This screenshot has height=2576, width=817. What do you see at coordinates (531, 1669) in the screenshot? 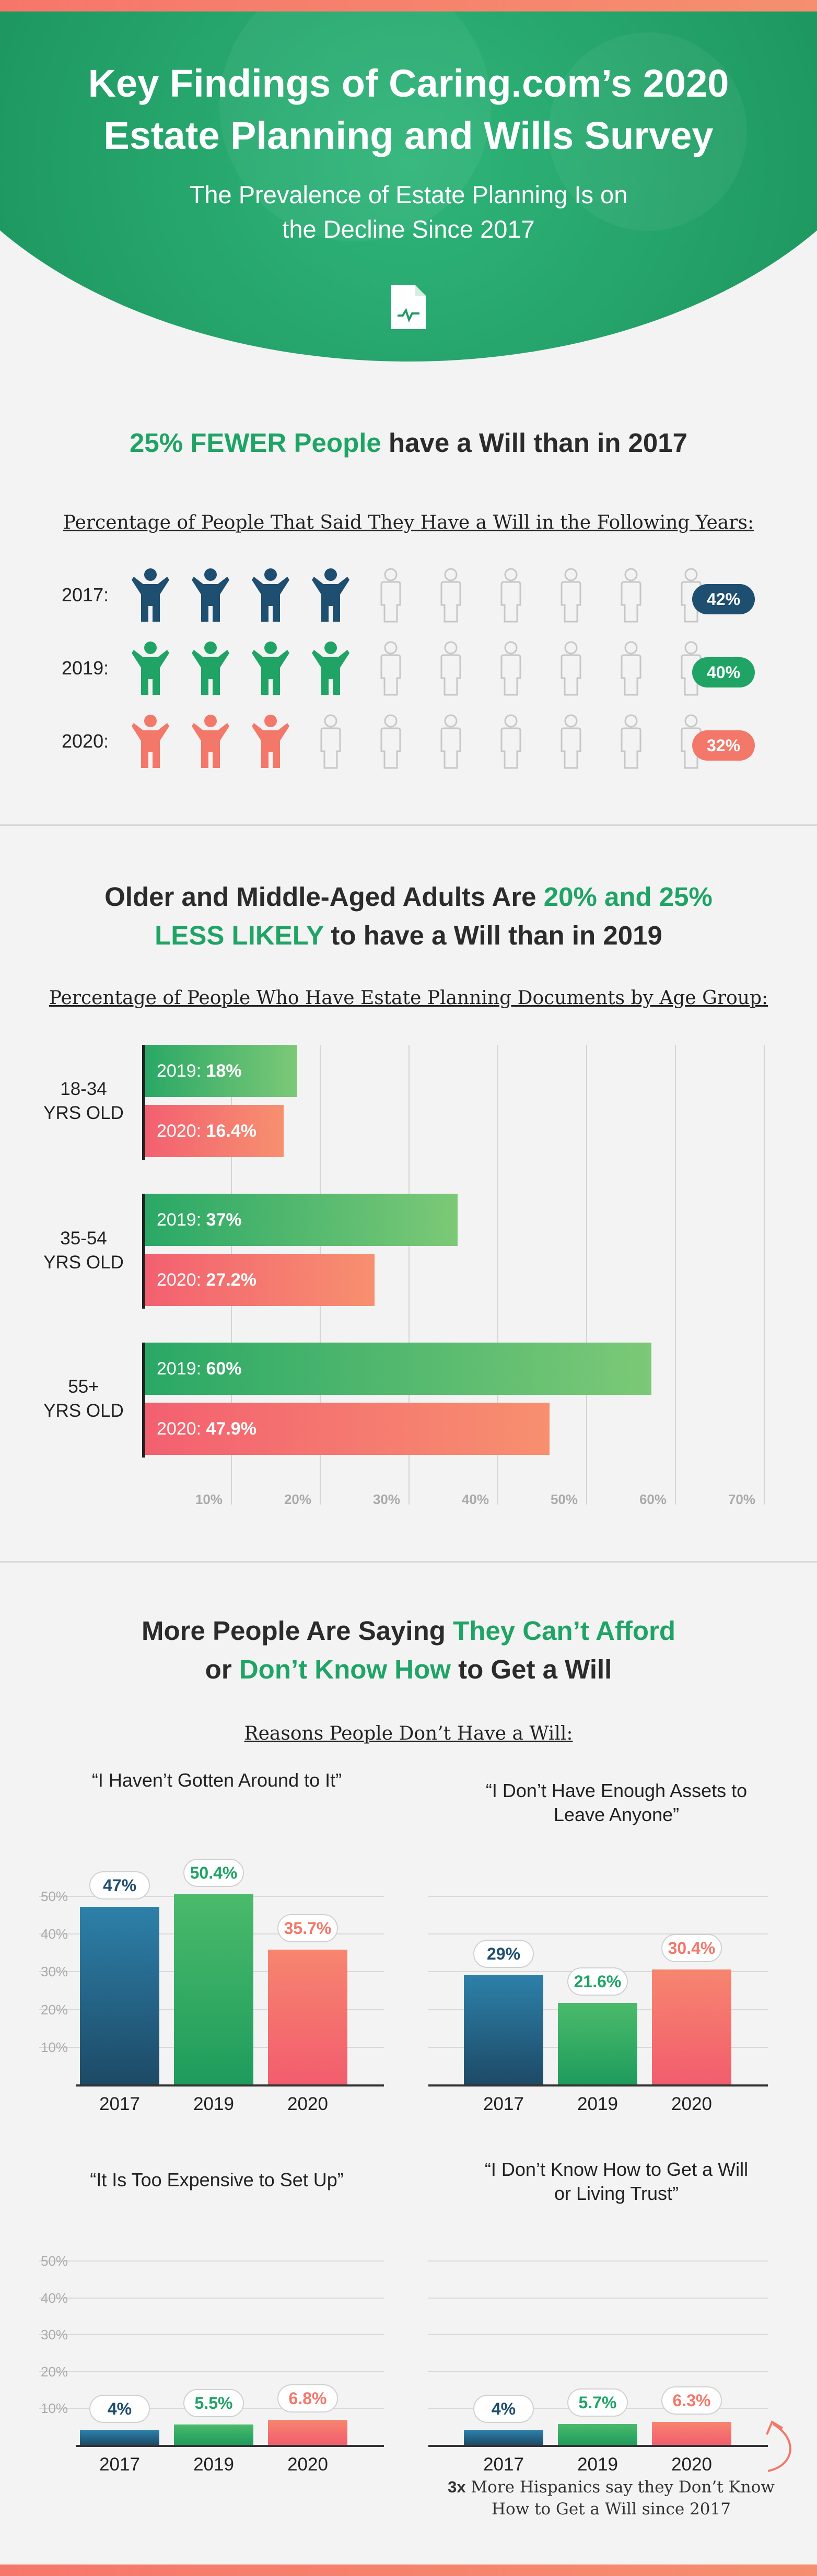
I see `headline-text: to Get a Will` at bounding box center [531, 1669].